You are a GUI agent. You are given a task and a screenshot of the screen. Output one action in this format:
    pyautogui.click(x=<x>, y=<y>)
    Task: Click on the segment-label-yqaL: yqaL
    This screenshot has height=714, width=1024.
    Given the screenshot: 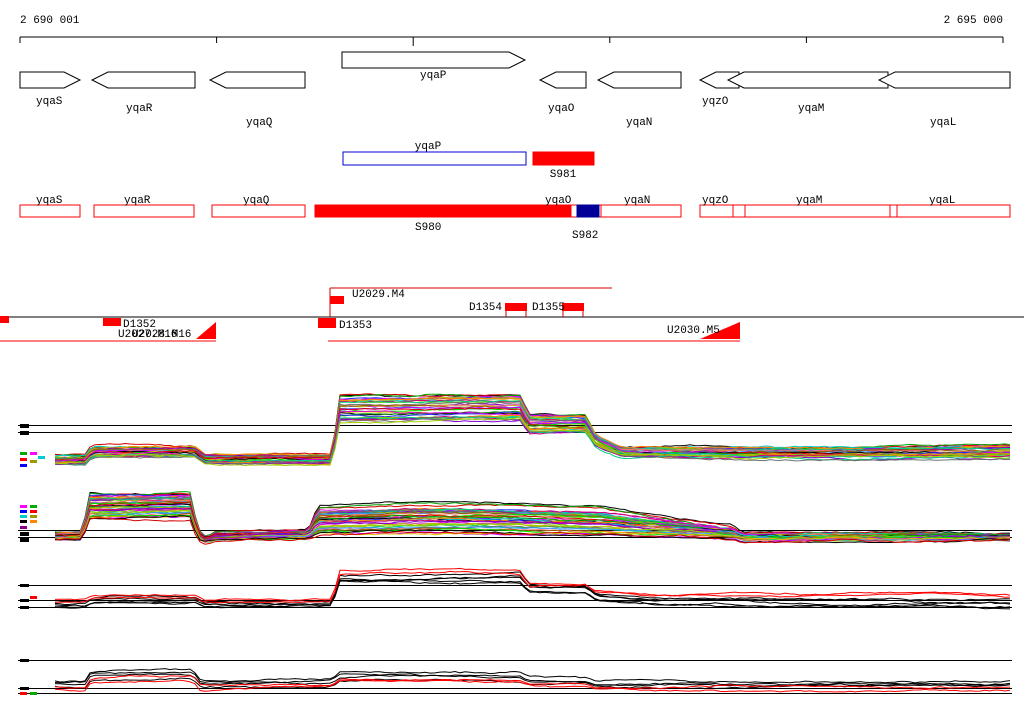 What is the action you would take?
    pyautogui.click(x=942, y=201)
    